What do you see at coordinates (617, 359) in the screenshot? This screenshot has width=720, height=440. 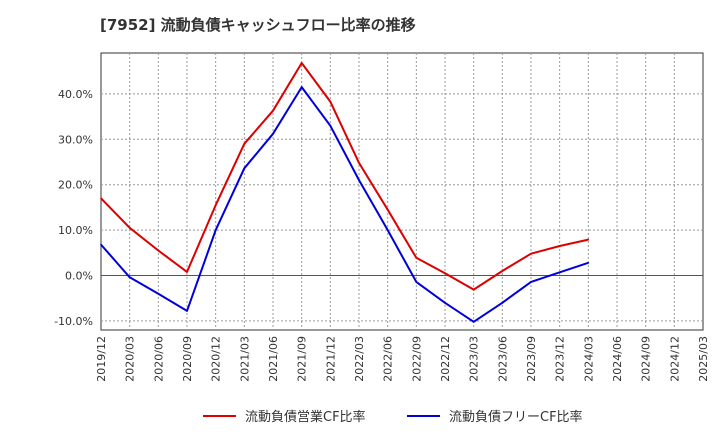 I see `x-tick-label: 2024/06` at bounding box center [617, 359].